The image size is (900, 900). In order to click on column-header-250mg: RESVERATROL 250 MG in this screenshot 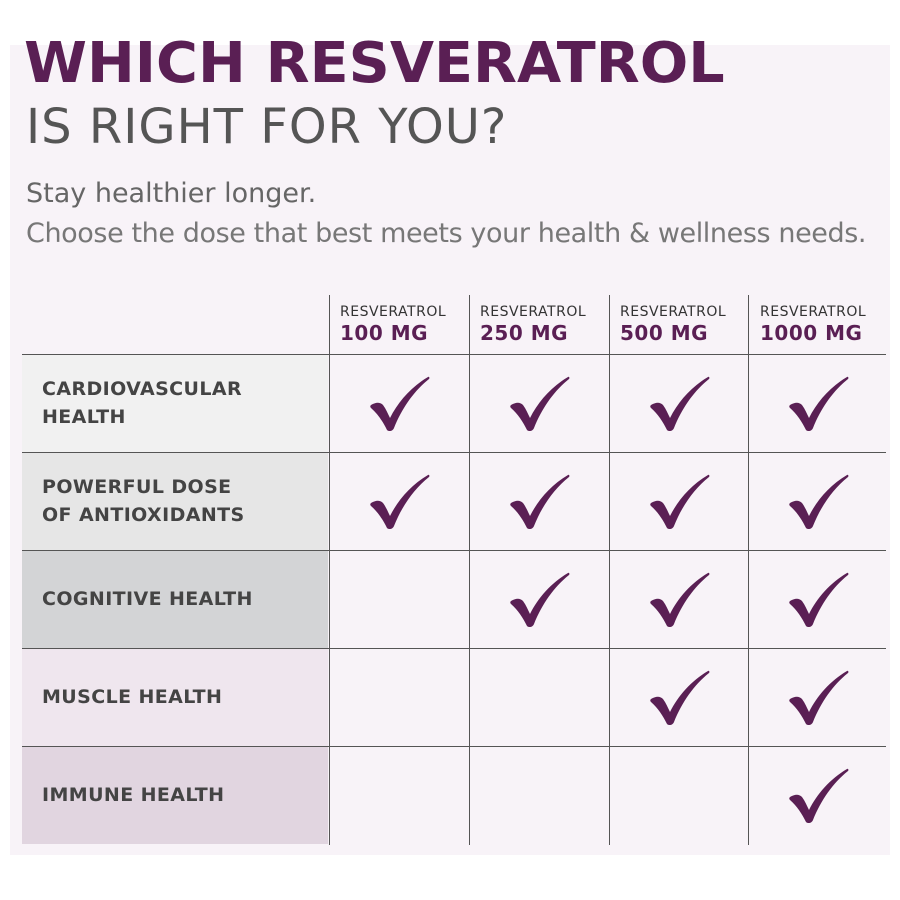, I will do `click(545, 324)`.